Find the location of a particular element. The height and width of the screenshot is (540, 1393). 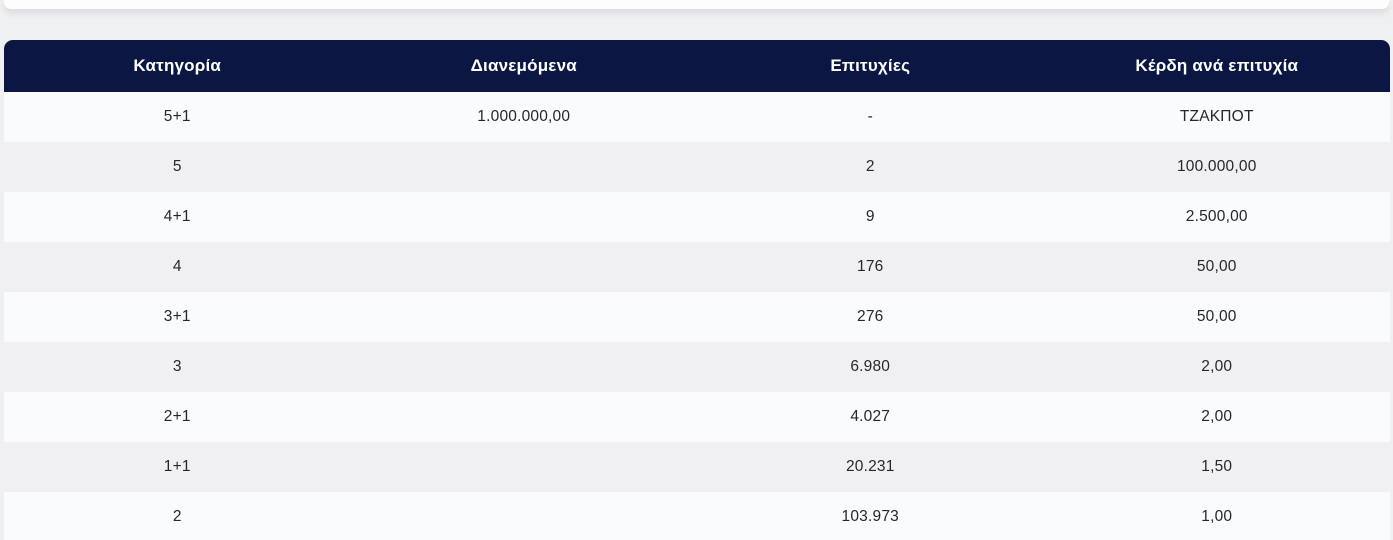

cell-category: 2 is located at coordinates (177, 516).